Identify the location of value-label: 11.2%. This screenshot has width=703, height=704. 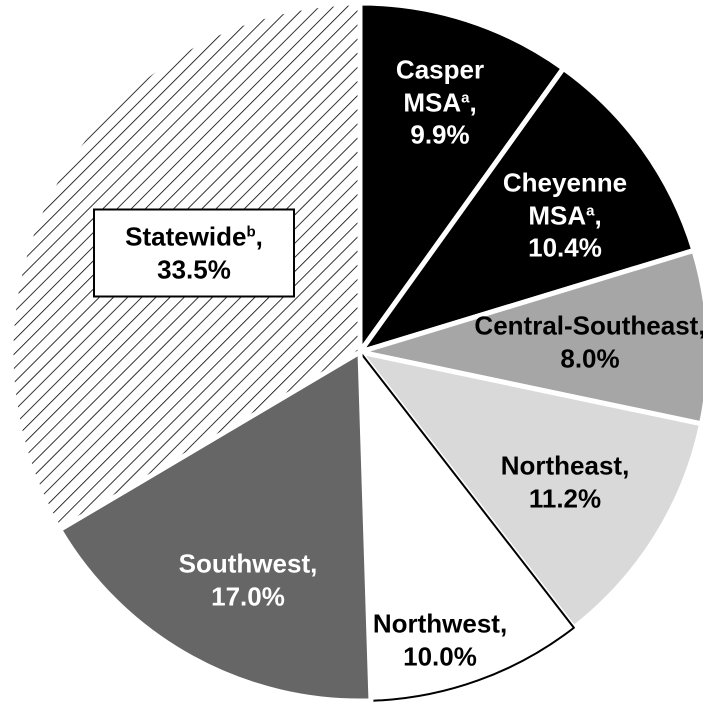
(565, 498).